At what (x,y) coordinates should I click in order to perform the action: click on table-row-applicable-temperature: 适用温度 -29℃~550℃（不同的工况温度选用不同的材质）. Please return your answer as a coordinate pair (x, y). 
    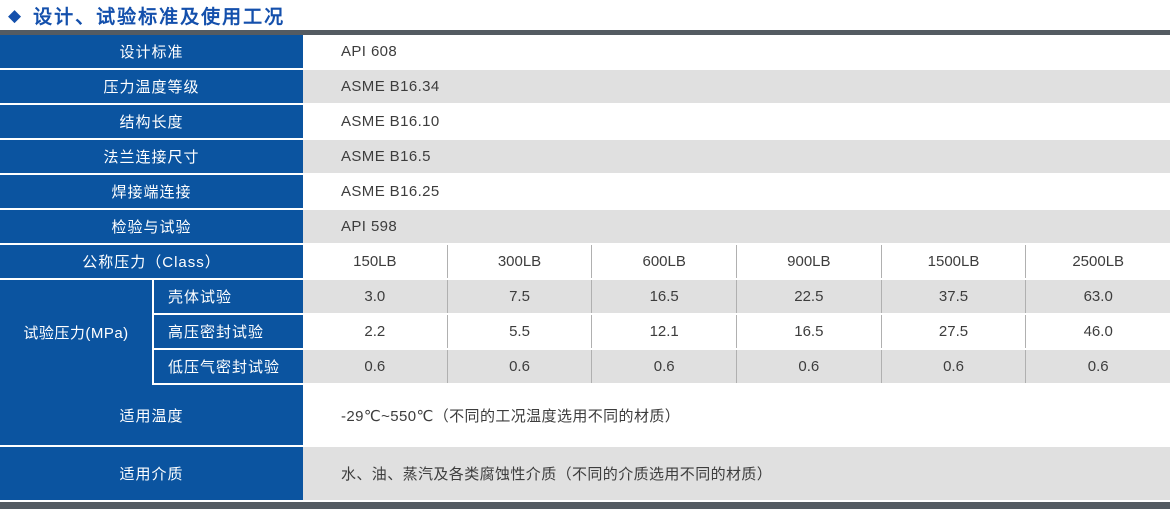
    Looking at the image, I should click on (585, 416).